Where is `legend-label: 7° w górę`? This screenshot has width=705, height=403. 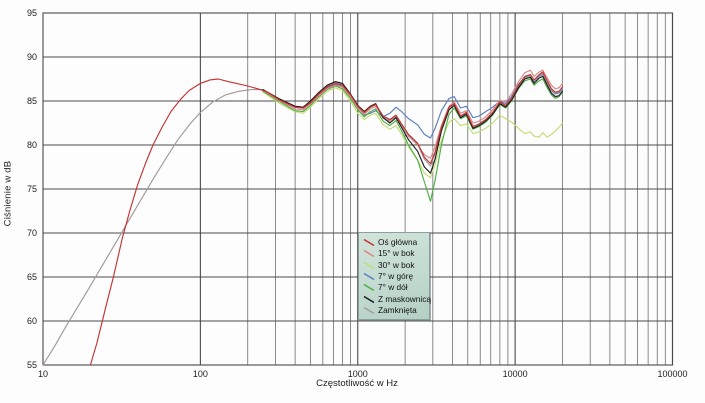 legend-label: 7° w górę is located at coordinates (396, 276).